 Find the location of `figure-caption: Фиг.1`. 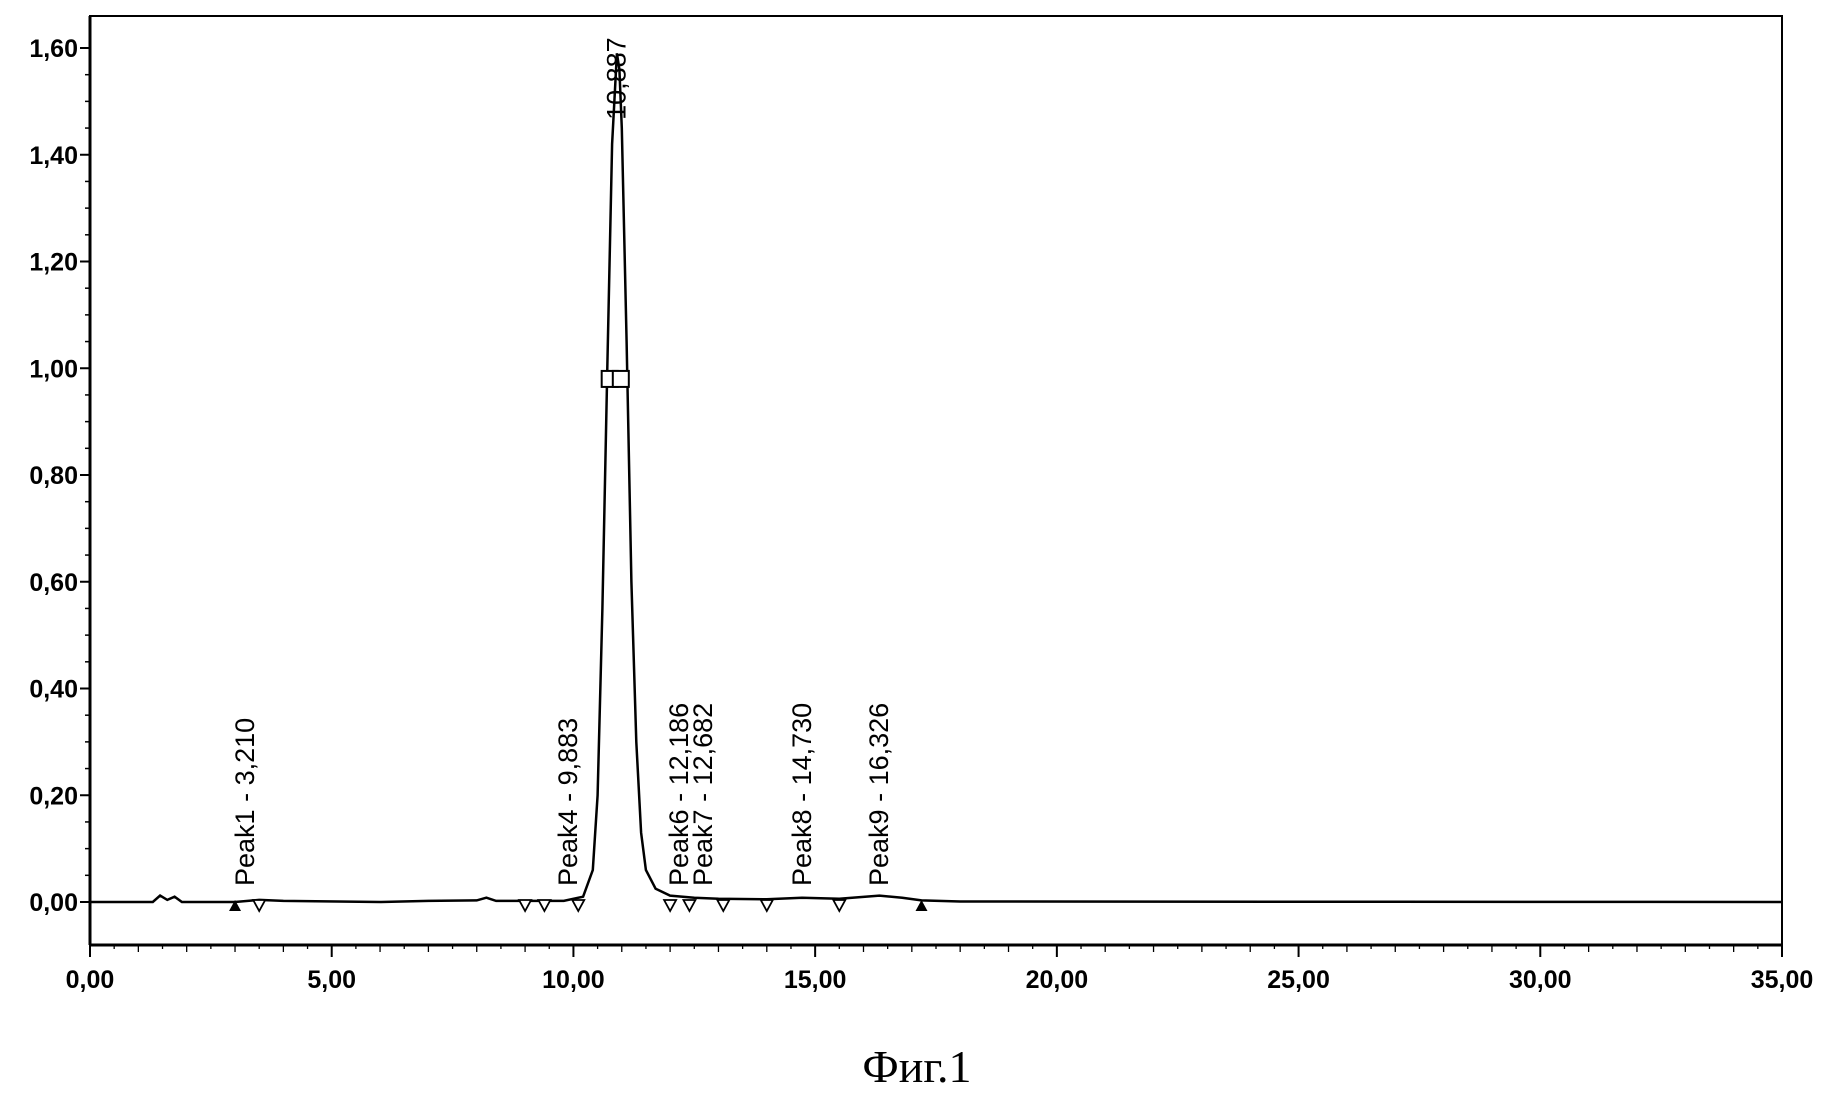

figure-caption: Фиг.1 is located at coordinates (917, 1066).